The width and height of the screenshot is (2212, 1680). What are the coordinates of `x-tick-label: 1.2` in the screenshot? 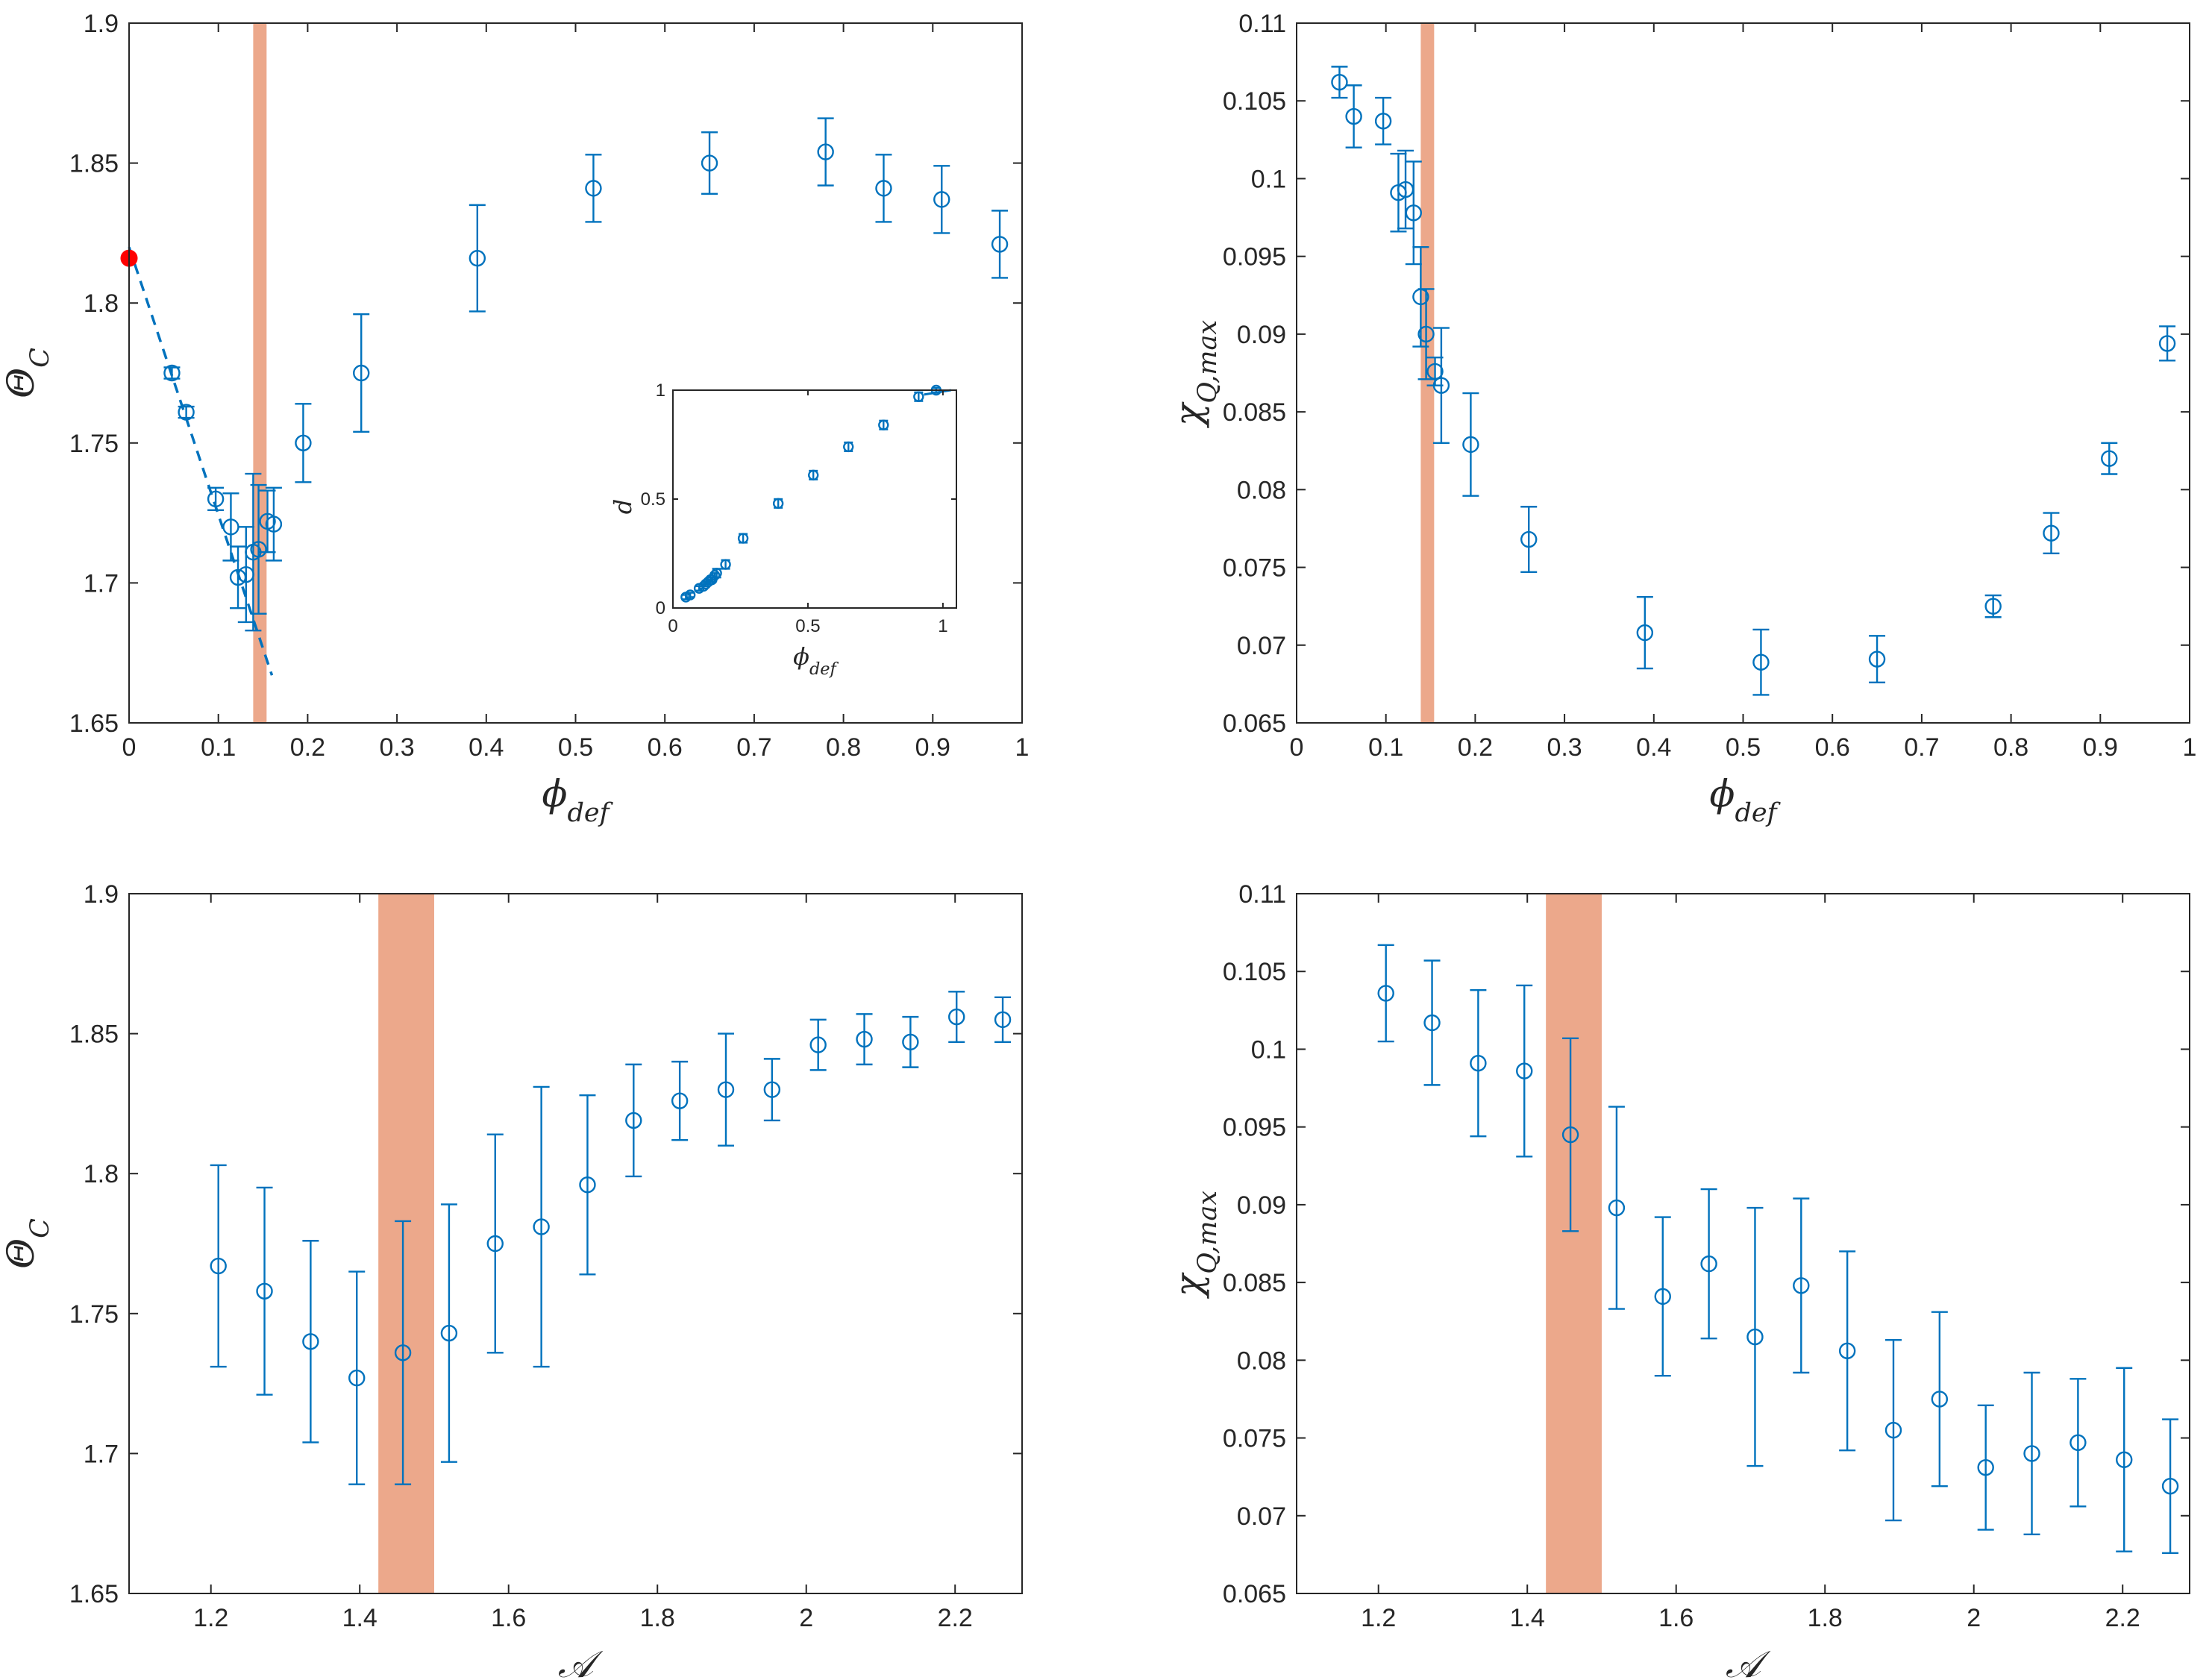 It's located at (210, 1618).